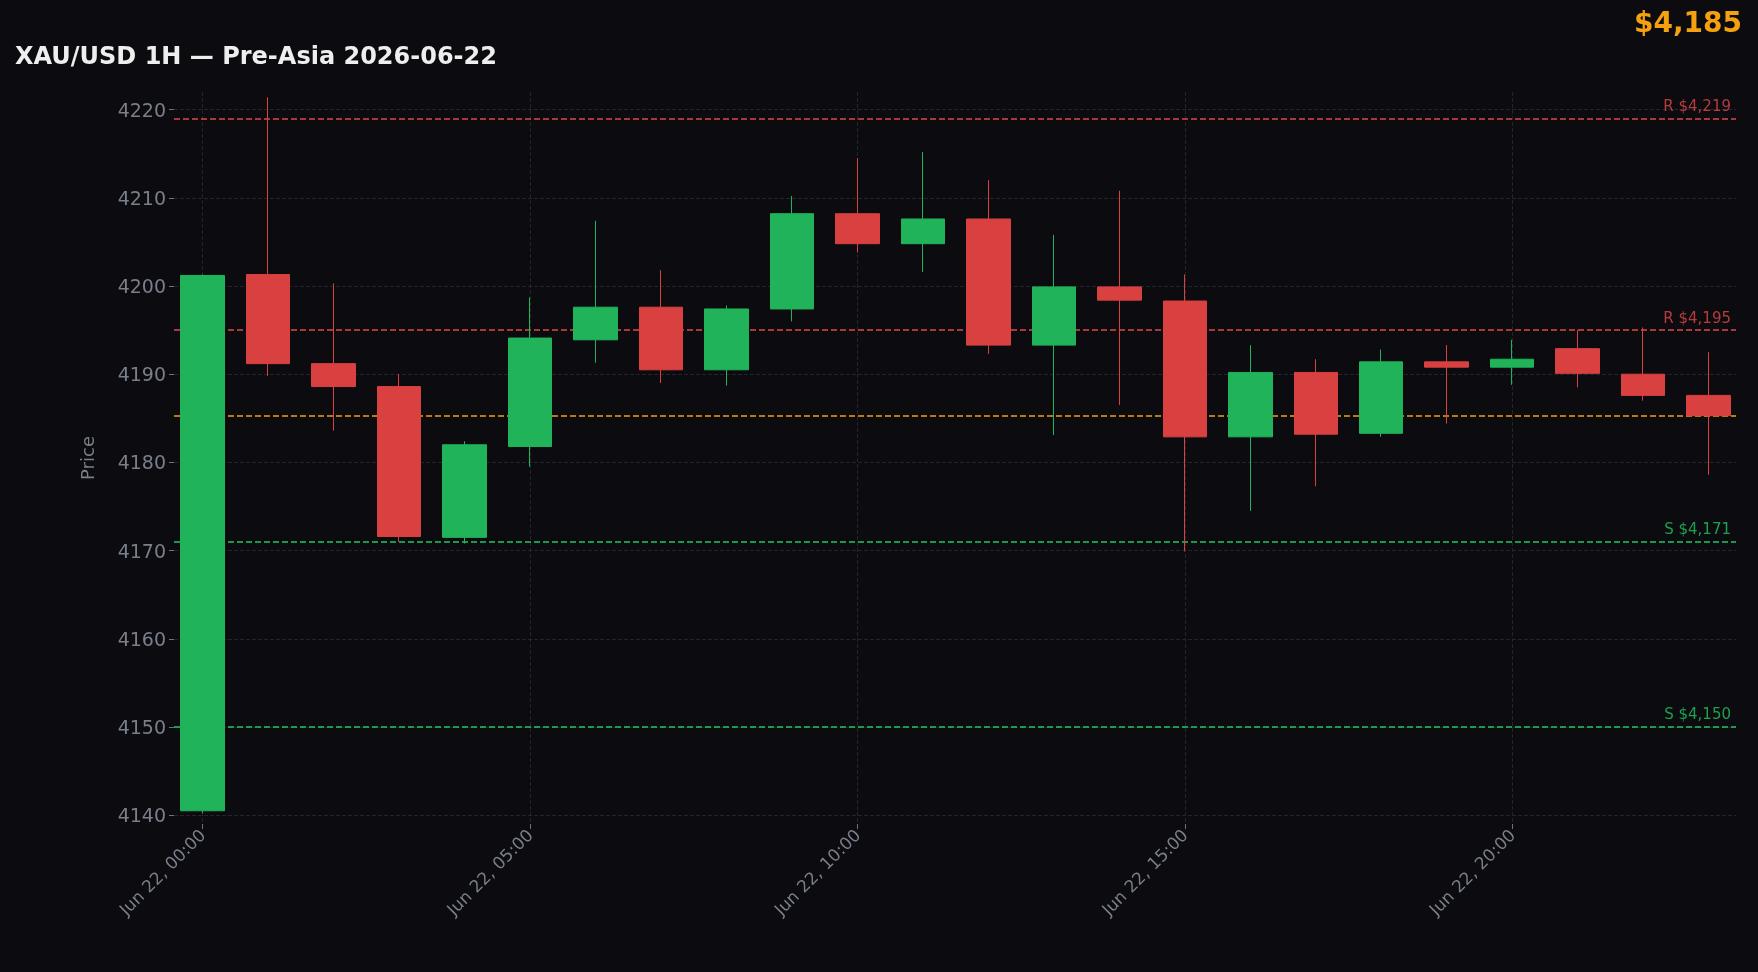  What do you see at coordinates (141, 374) in the screenshot?
I see `y-tick-label: 4190` at bounding box center [141, 374].